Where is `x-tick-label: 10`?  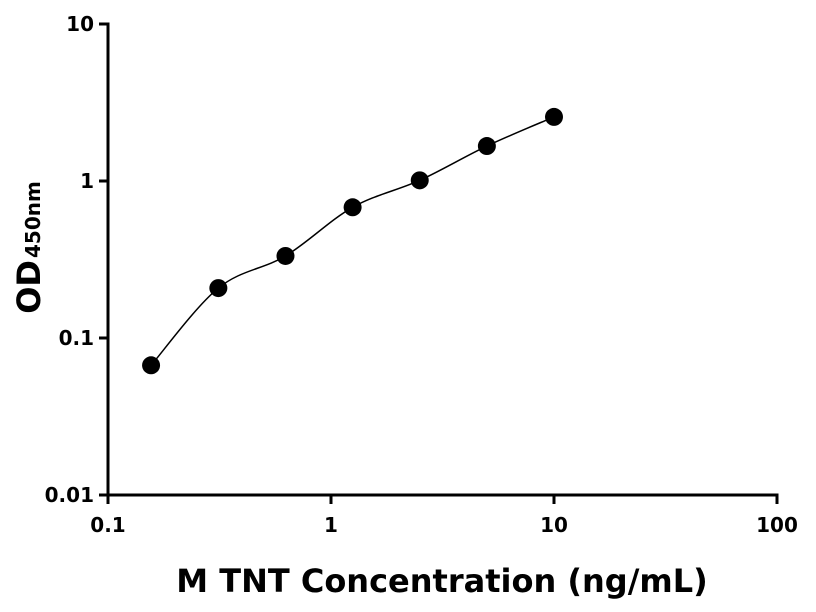
x-tick-label: 10 is located at coordinates (554, 525).